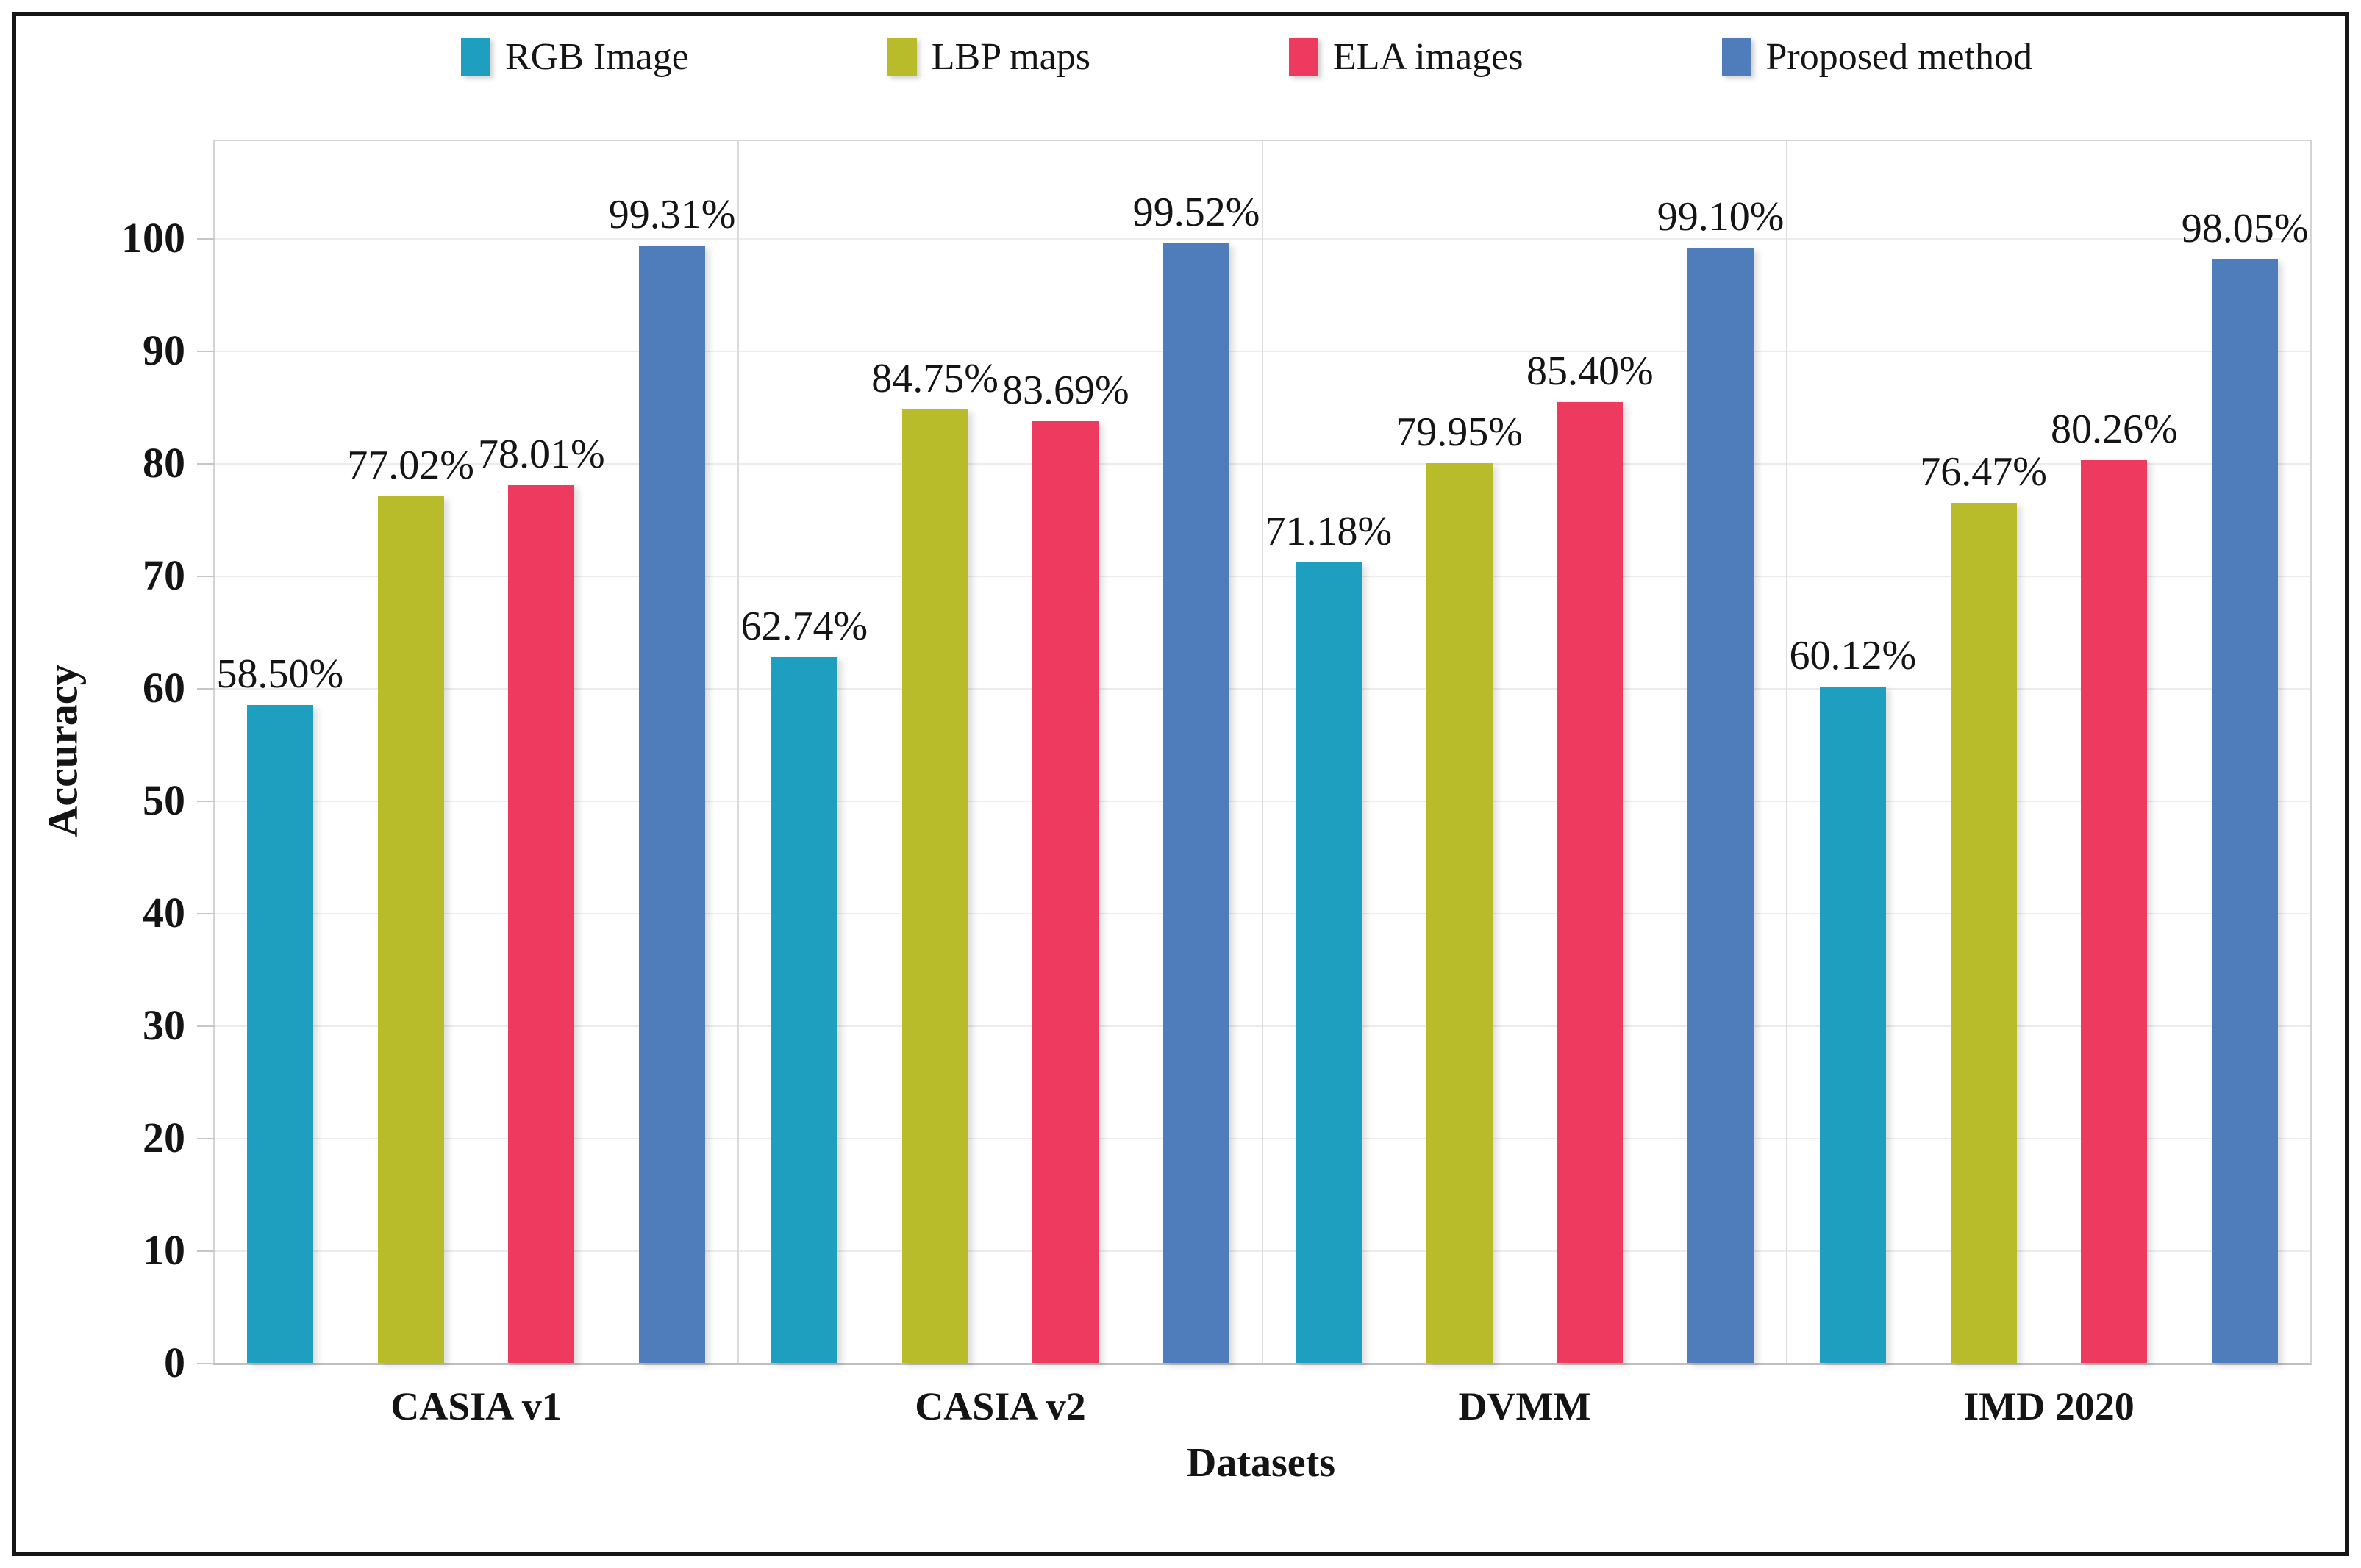 This screenshot has width=2361, height=1568. What do you see at coordinates (1525, 1406) in the screenshot?
I see `x-category-label: DVMM` at bounding box center [1525, 1406].